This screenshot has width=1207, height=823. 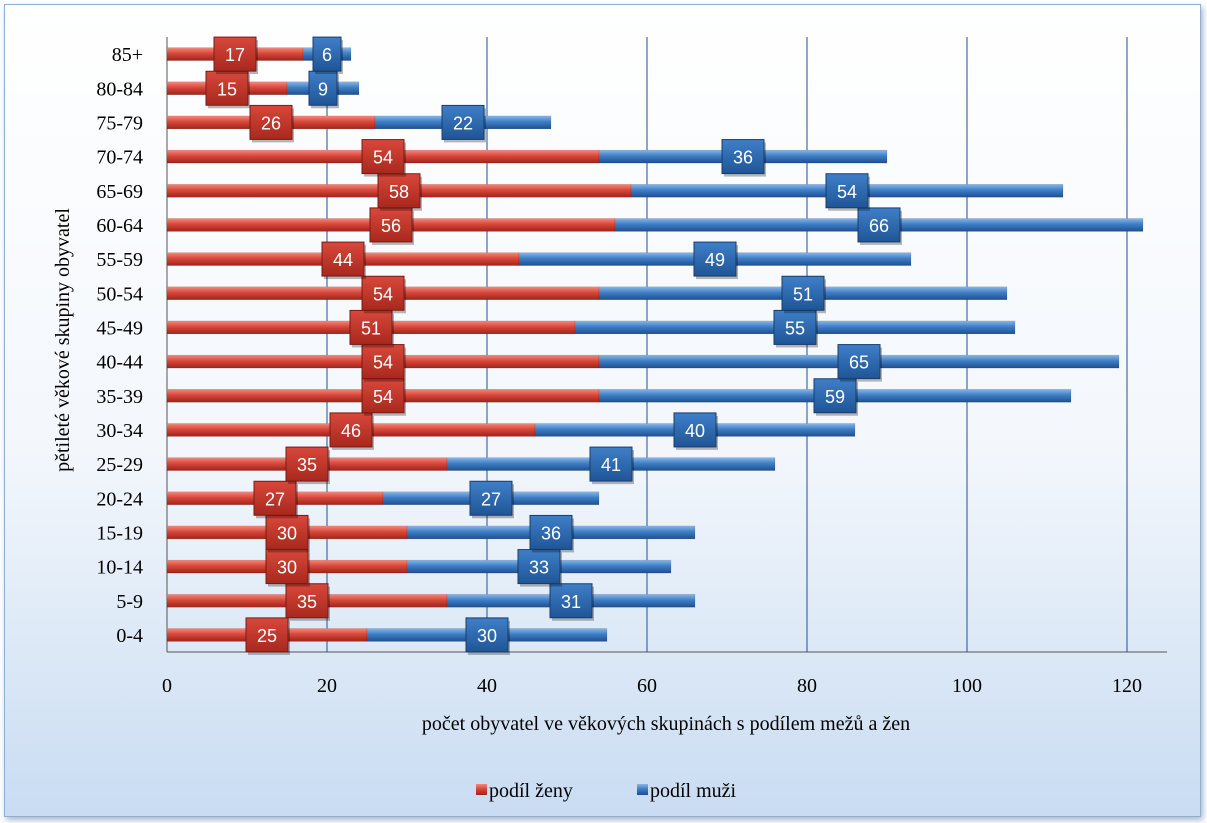 I want to click on data-label-zeny-65-69: 58, so click(x=399, y=192).